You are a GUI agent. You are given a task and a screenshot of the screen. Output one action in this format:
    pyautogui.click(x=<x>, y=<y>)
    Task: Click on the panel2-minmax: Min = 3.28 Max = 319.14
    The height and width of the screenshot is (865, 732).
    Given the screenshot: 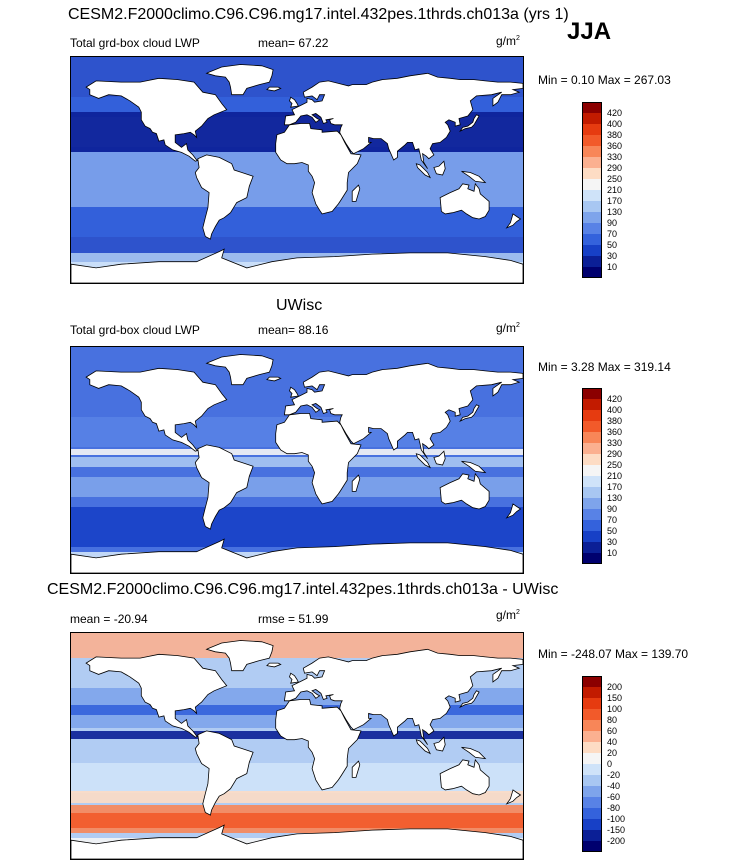 What is the action you would take?
    pyautogui.click(x=604, y=367)
    